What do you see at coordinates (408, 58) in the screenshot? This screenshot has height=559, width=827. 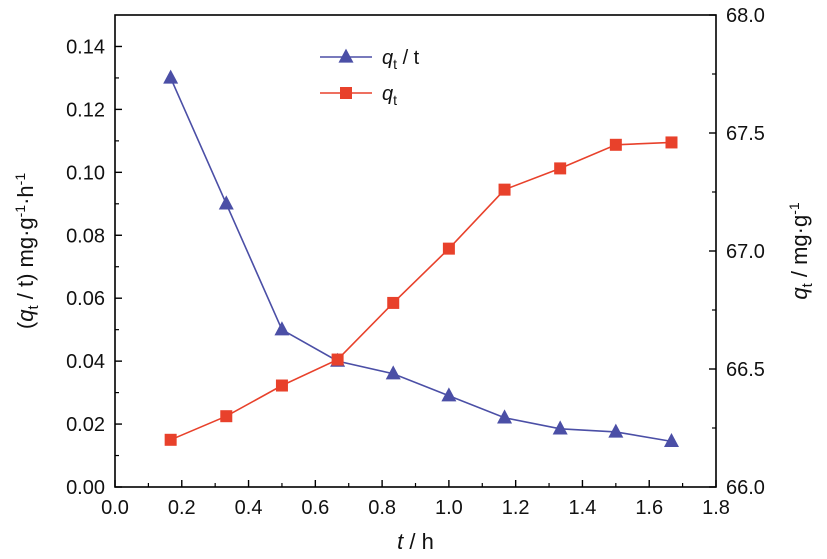 I see `legend-1-rest: / t` at bounding box center [408, 58].